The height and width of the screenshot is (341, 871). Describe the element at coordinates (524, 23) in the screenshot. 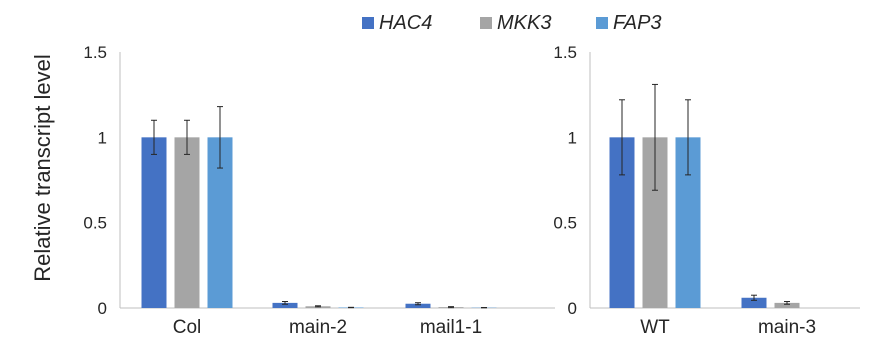

I see `legend-label-mkk3: MKK3` at that location.